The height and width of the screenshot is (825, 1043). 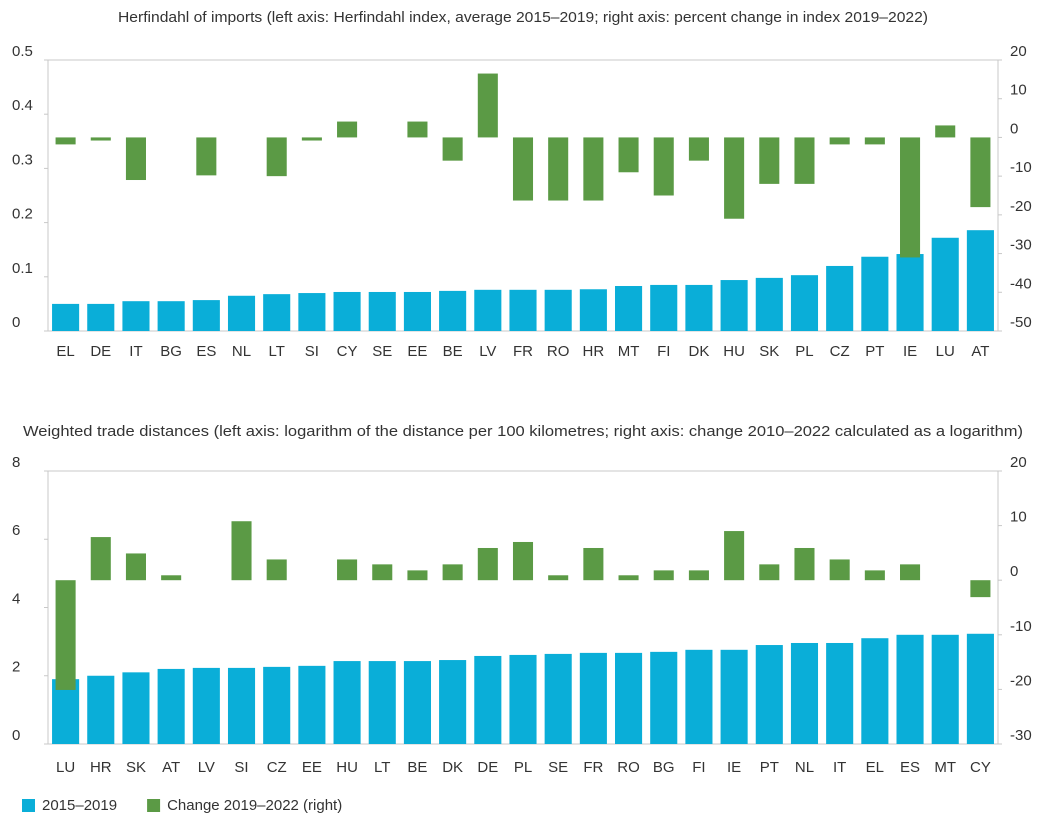 I want to click on chart-title: Herfindahl of imports (left axis, so click(x=523, y=17).